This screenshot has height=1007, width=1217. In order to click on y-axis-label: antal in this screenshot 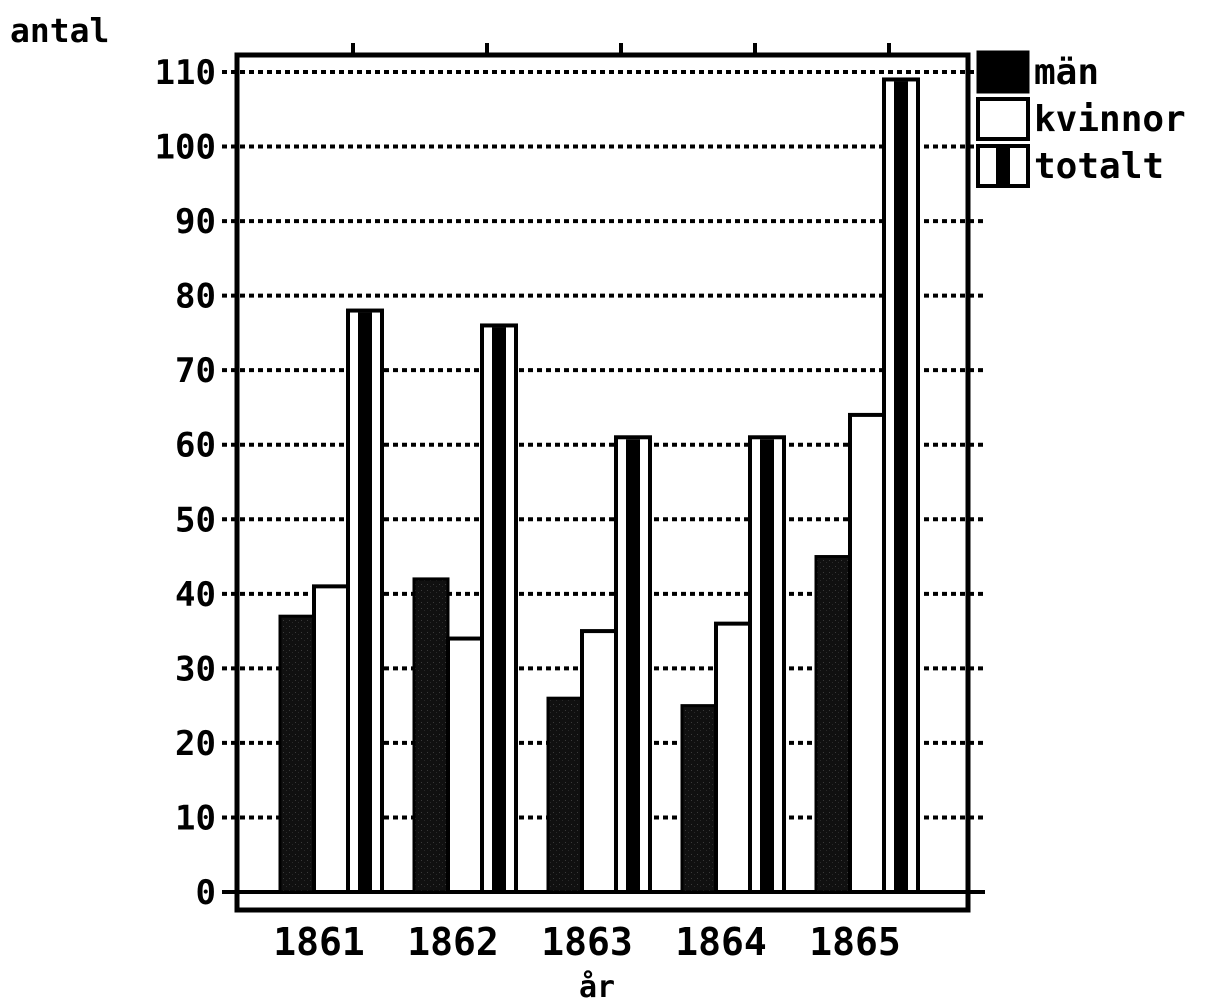, I will do `click(59, 30)`.